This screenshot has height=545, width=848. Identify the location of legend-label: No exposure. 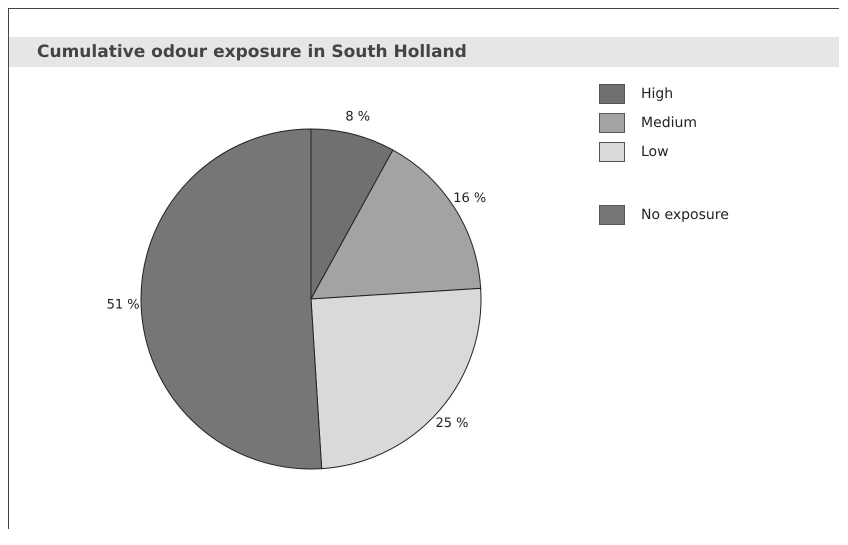
(685, 214).